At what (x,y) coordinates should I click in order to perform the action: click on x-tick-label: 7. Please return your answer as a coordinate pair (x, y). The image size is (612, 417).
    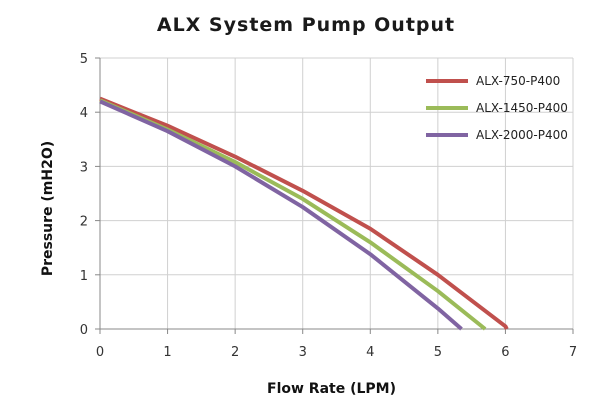
    Looking at the image, I should click on (573, 352).